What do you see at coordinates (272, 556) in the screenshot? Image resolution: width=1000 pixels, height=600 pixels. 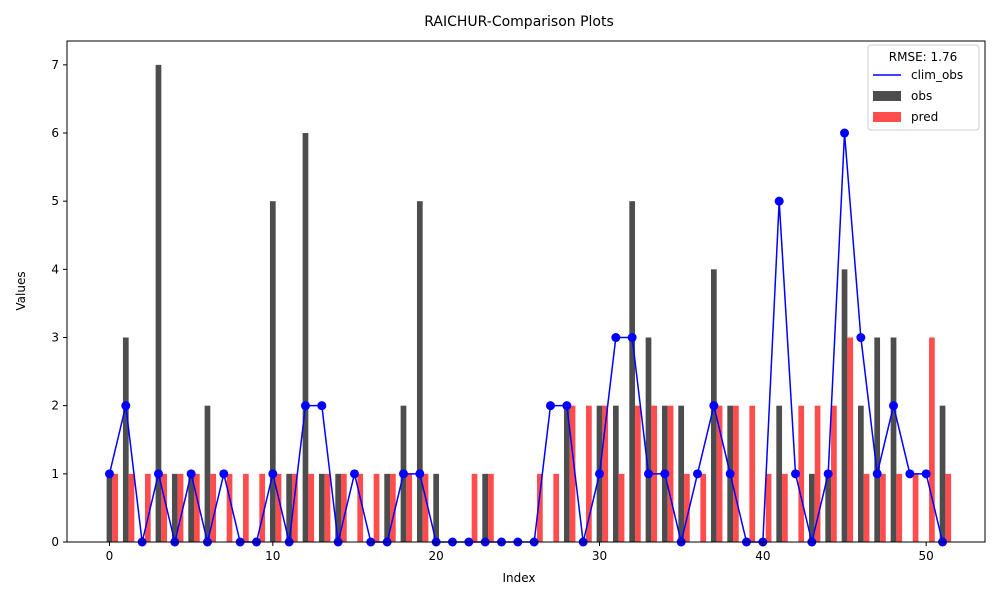 I see `x-tick-label: 10` at bounding box center [272, 556].